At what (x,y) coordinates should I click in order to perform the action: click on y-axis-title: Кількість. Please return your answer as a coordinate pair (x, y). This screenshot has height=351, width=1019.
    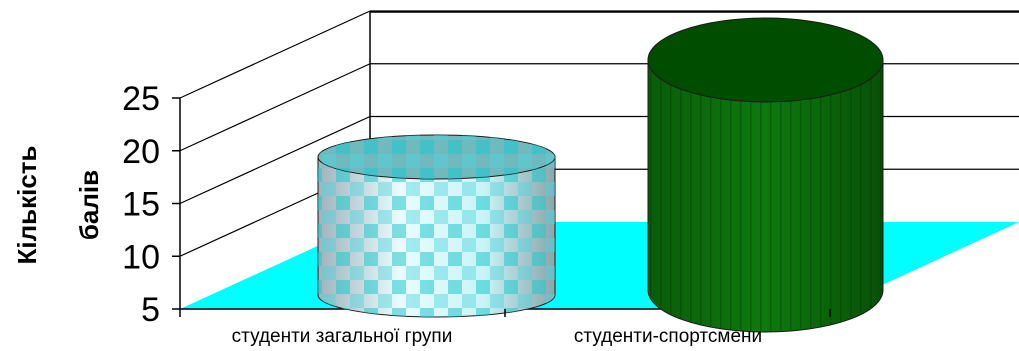
    Looking at the image, I should click on (27, 204).